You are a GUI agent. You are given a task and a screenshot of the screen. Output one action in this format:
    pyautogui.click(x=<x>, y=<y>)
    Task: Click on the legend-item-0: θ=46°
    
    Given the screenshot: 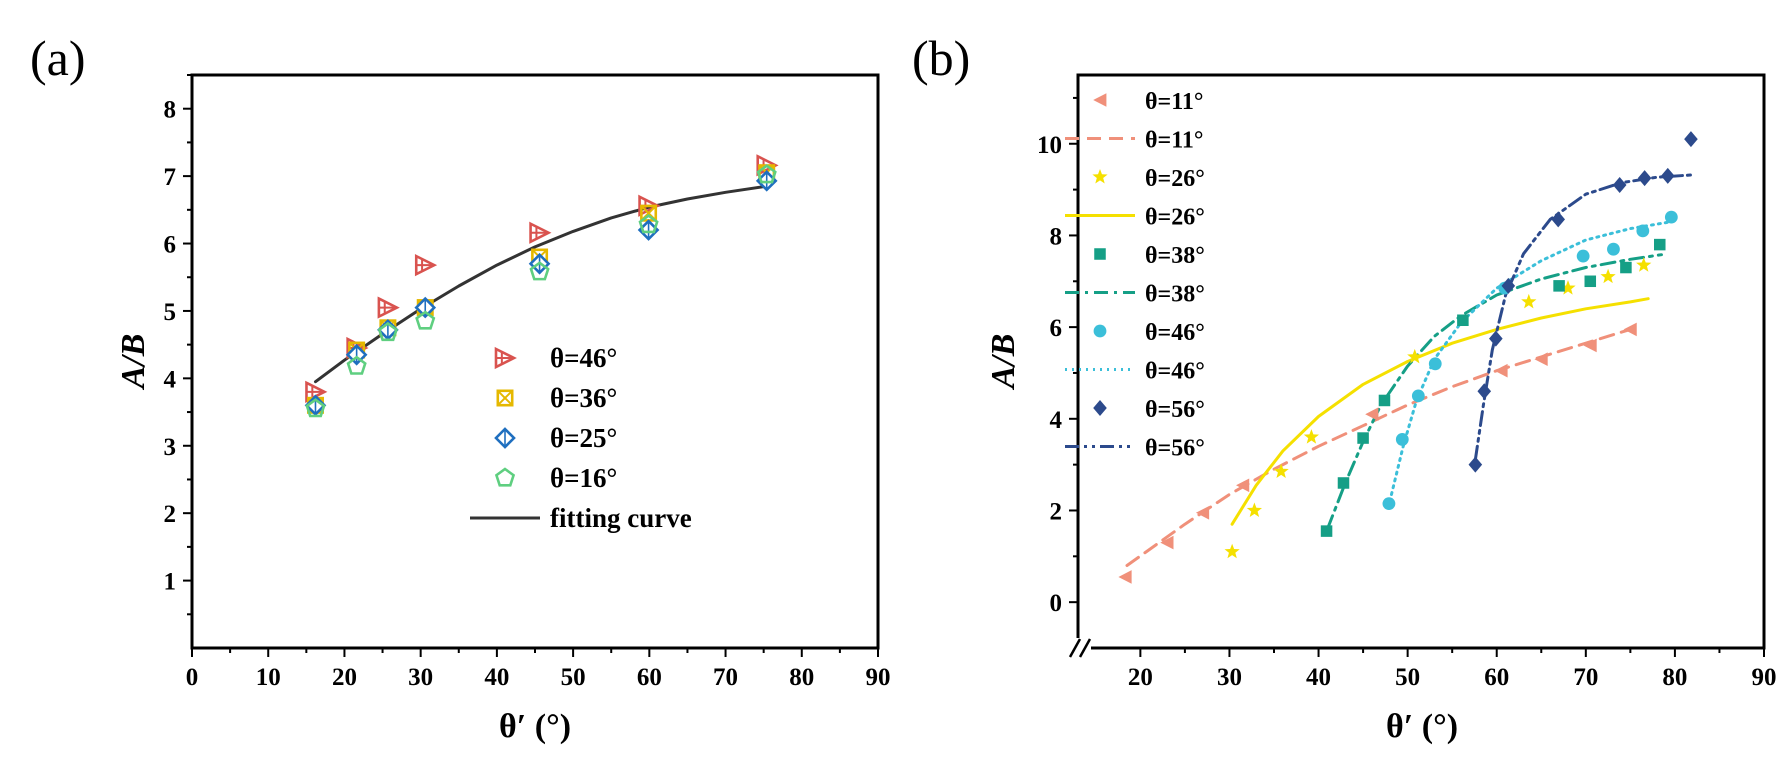 What is the action you would take?
    pyautogui.click(x=555, y=358)
    